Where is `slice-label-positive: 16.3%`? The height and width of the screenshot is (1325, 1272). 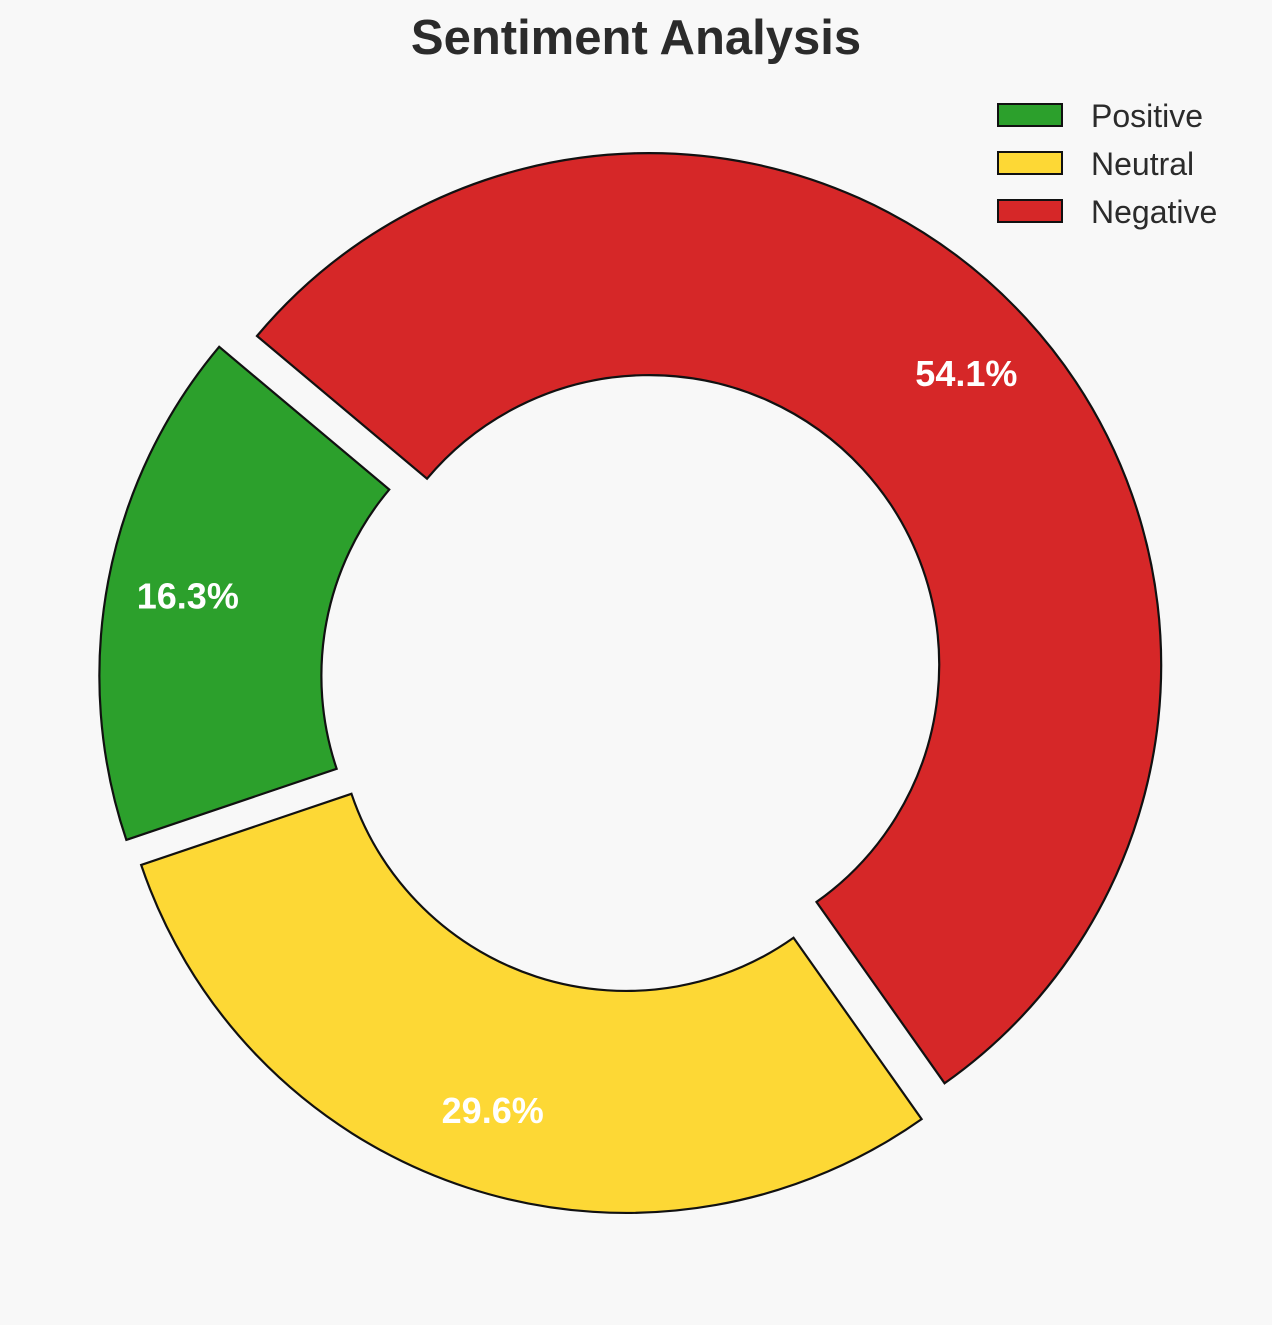 slice-label-positive: 16.3% is located at coordinates (188, 596).